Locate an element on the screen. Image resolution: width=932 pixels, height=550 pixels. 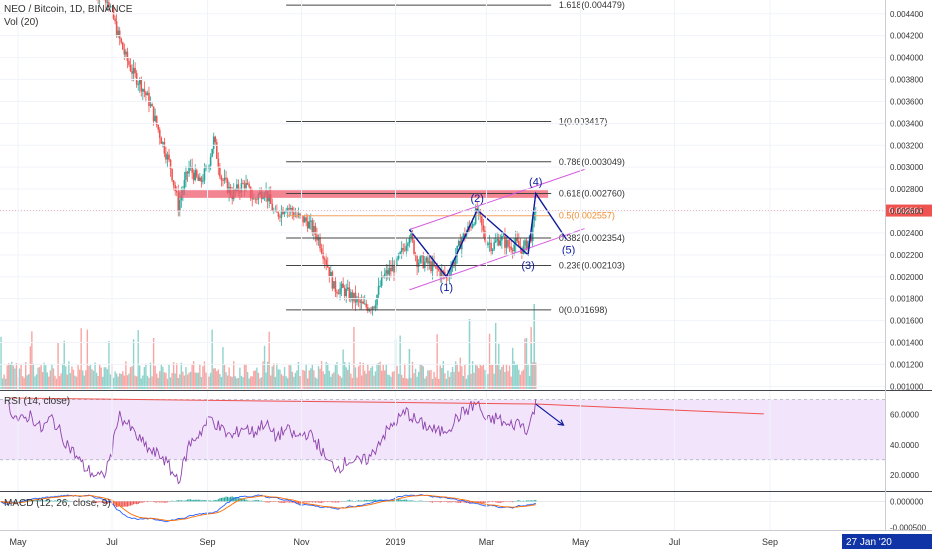
macd-layer: 0.000000 -0.000500 is located at coordinates (463, 513).